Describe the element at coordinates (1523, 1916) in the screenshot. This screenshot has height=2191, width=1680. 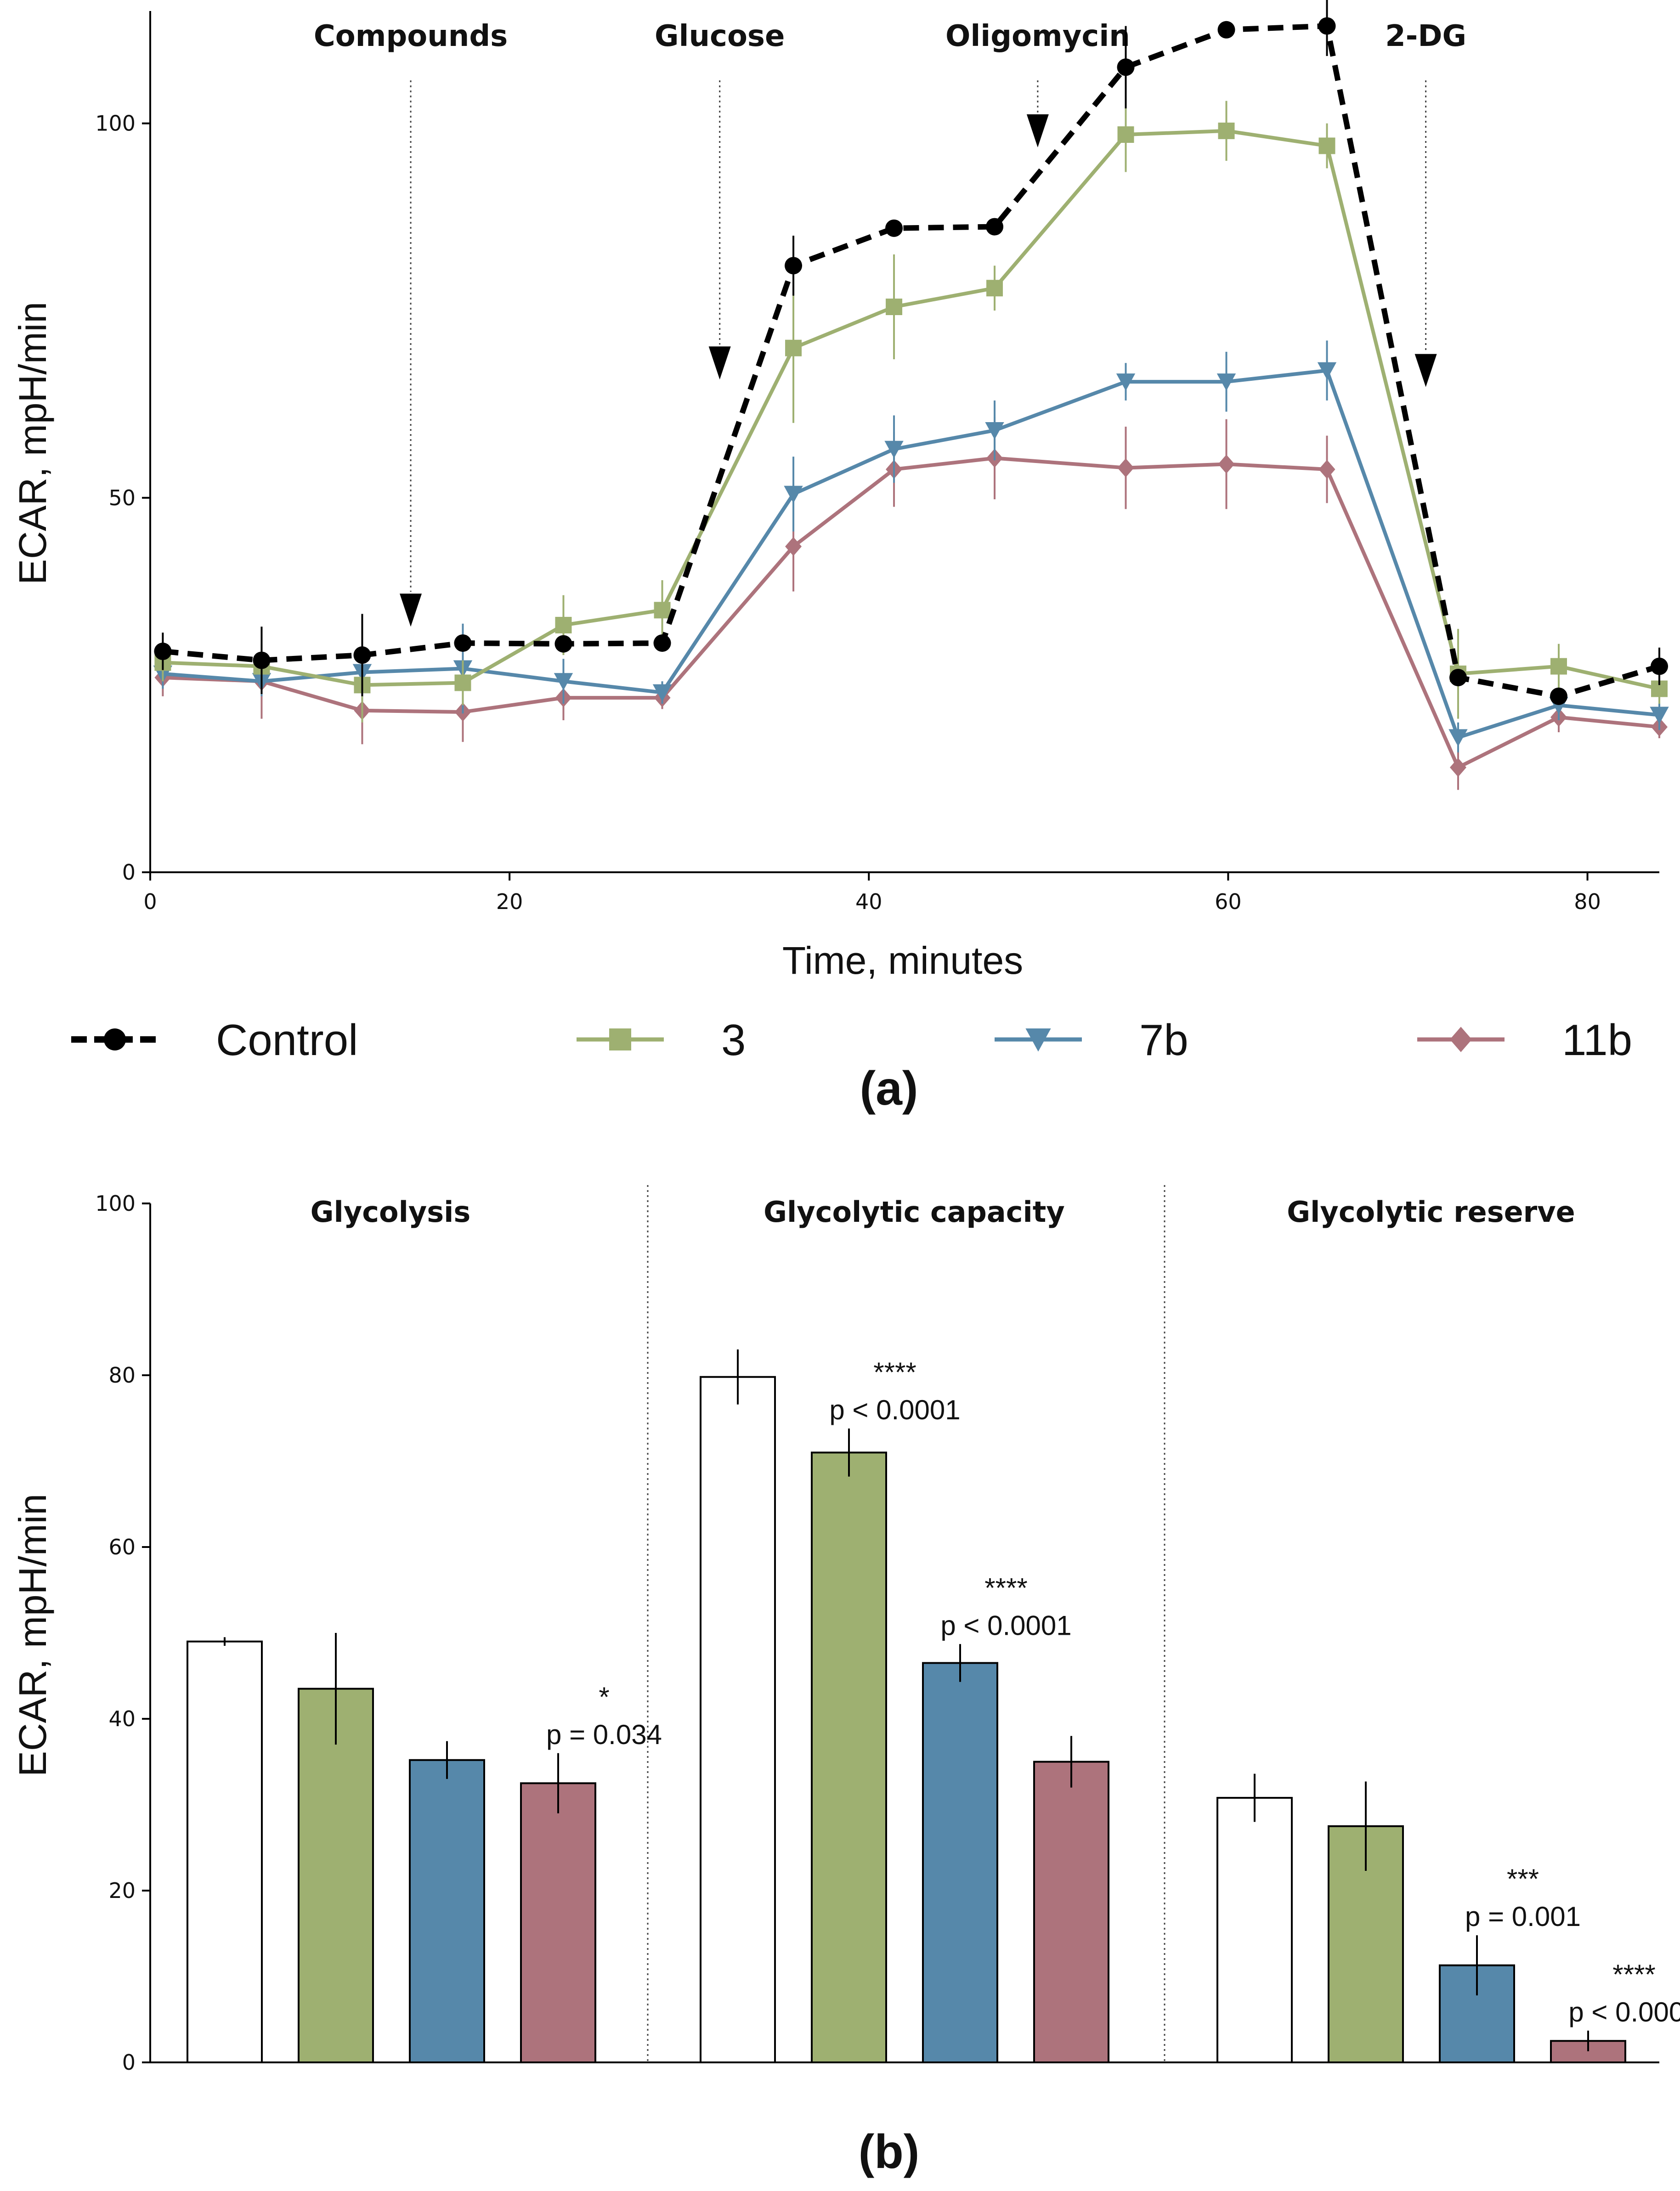
I see `significance-p-value: p = 0.001` at that location.